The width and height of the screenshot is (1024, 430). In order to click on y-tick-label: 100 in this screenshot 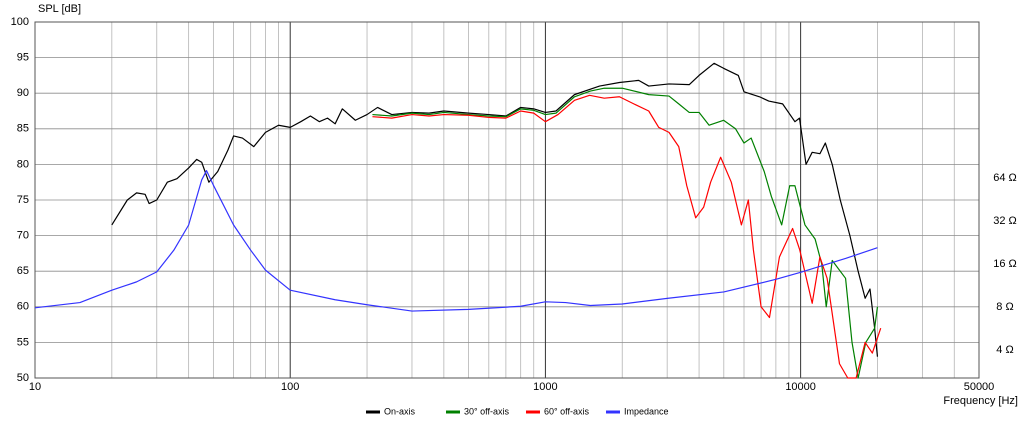, I will do `click(20, 22)`.